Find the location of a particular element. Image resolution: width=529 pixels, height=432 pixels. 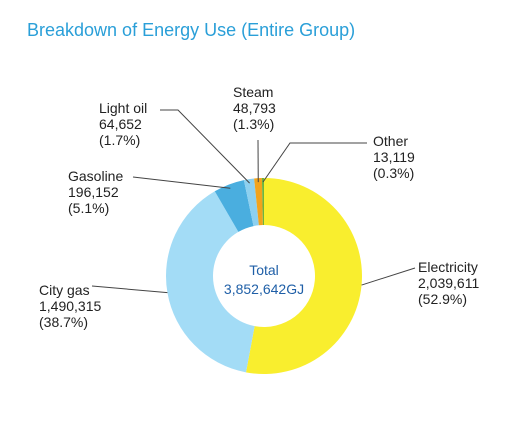

leader-line-gasoline is located at coordinates (181, 182).